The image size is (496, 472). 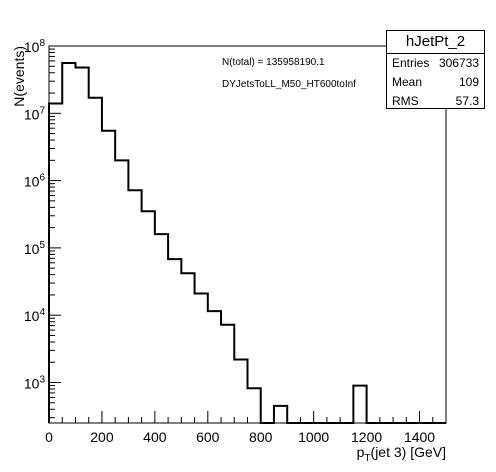 What do you see at coordinates (261, 437) in the screenshot?
I see `x-tick-label: 800` at bounding box center [261, 437].